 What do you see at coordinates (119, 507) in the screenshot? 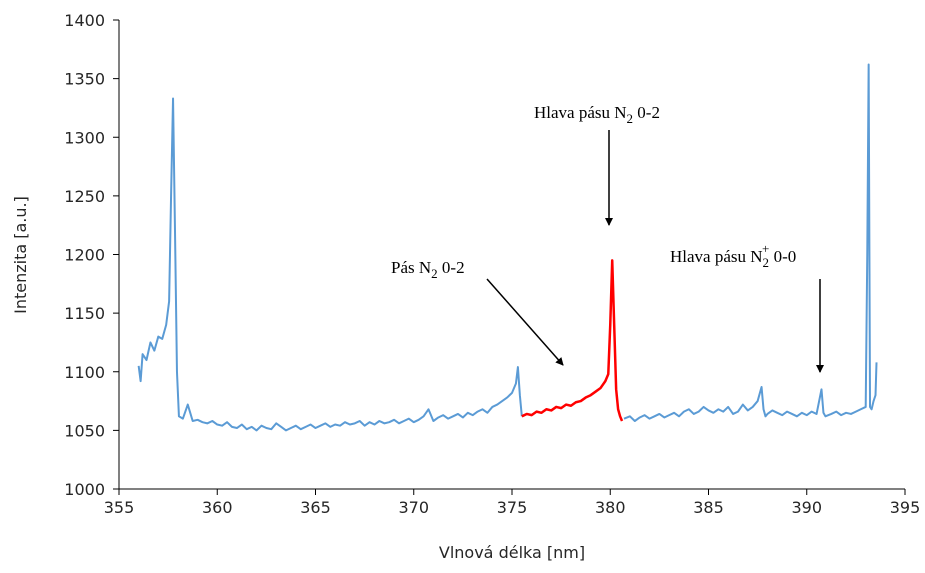
I see `x-tick-label: 355` at bounding box center [119, 507].